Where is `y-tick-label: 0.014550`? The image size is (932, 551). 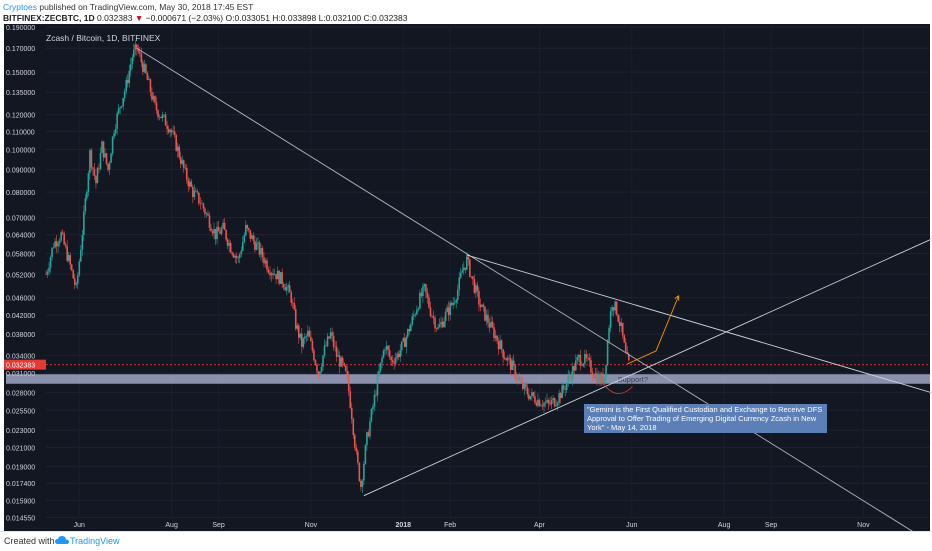 y-tick-label: 0.014550 is located at coordinates (20, 518).